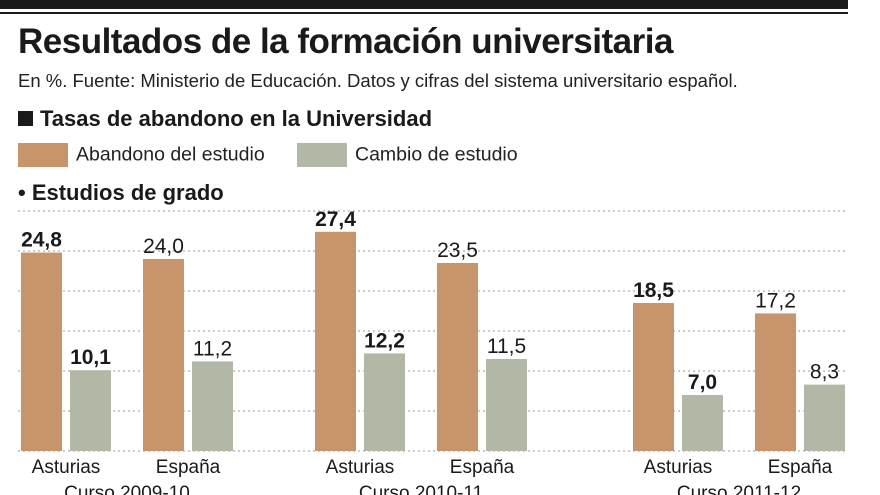 Image resolution: width=880 pixels, height=495 pixels. What do you see at coordinates (457, 250) in the screenshot?
I see `bar-value-label: 23,5` at bounding box center [457, 250].